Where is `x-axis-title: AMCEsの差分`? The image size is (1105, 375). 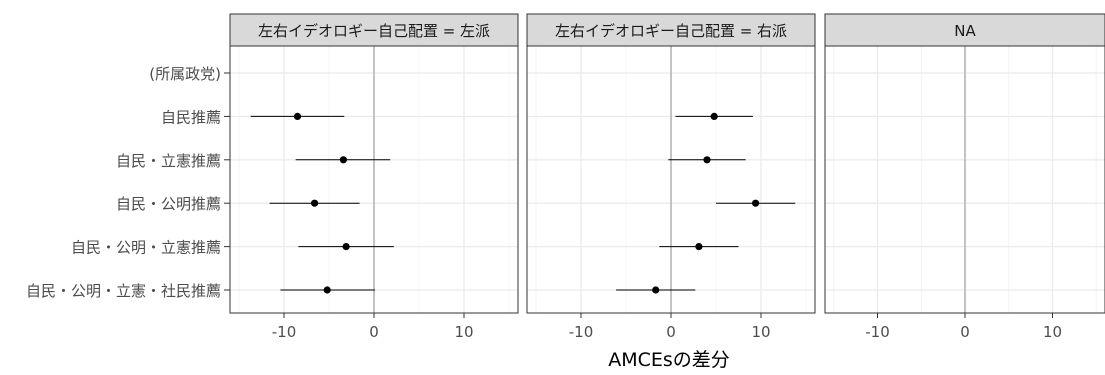
x-axis-title: AMCEsの差分 is located at coordinates (669, 360).